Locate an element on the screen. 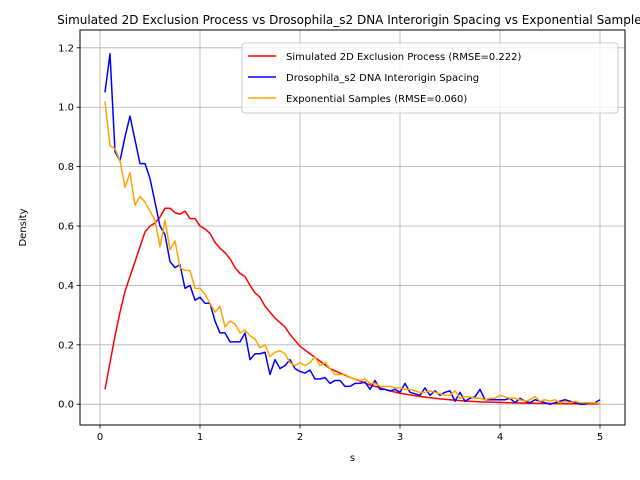  x-tick-label: 1 is located at coordinates (200, 437).